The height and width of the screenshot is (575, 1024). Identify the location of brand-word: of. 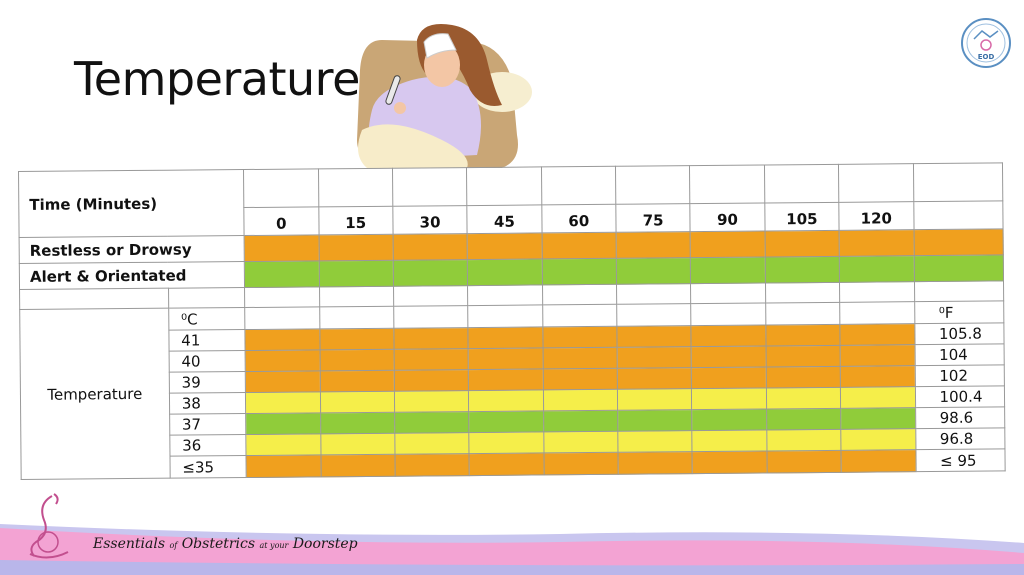
(173, 545).